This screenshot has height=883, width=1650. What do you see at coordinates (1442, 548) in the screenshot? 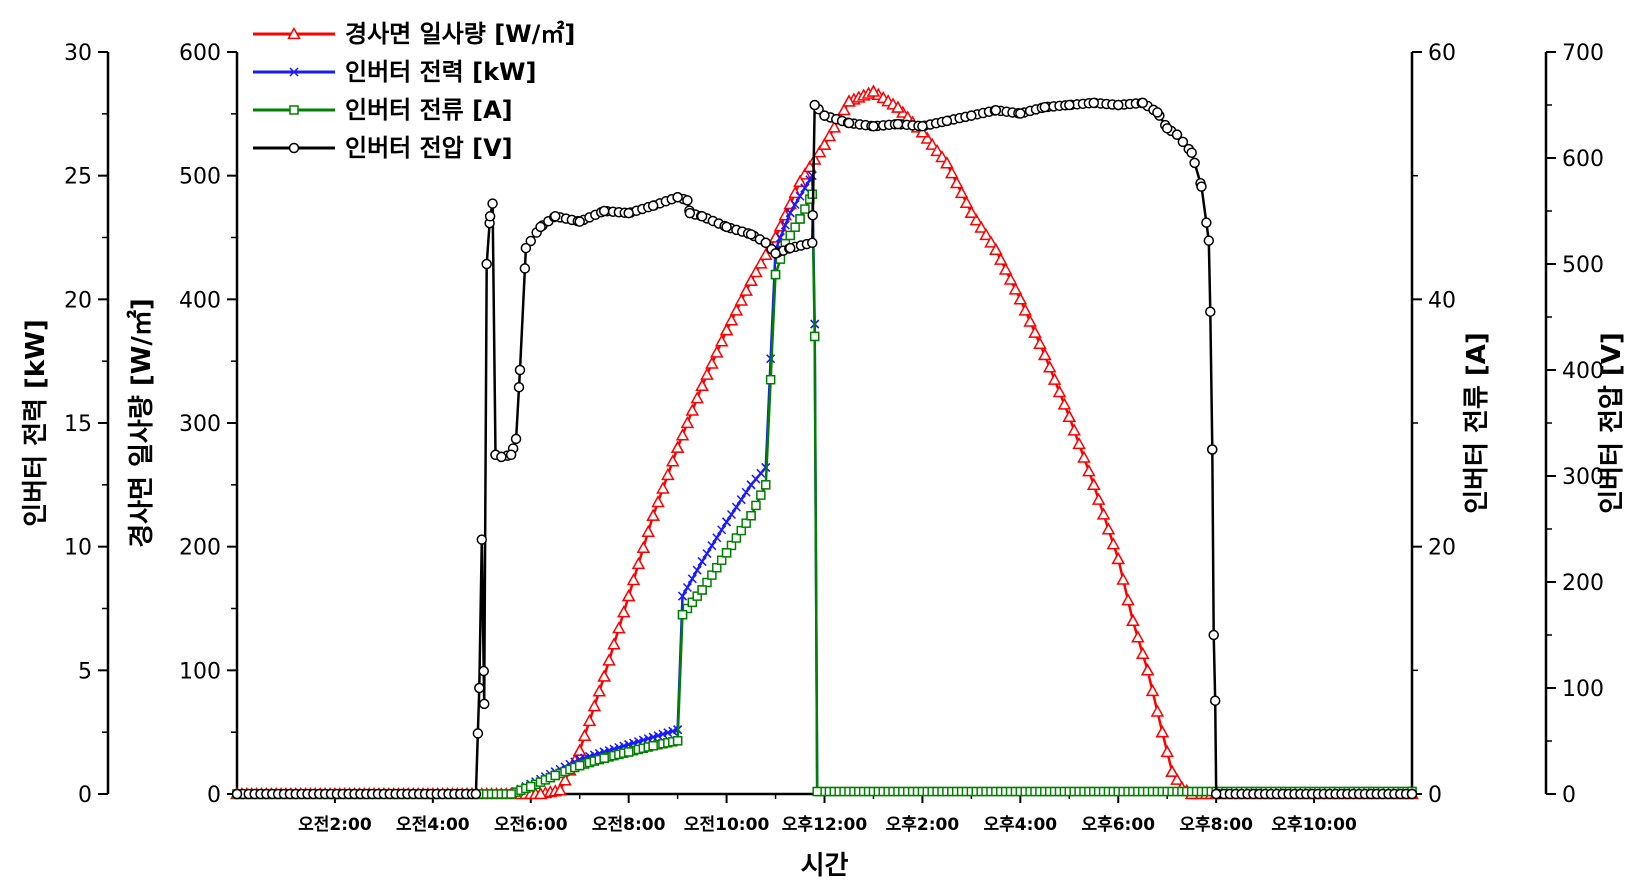
I see `current-tick-label: 20` at bounding box center [1442, 548].